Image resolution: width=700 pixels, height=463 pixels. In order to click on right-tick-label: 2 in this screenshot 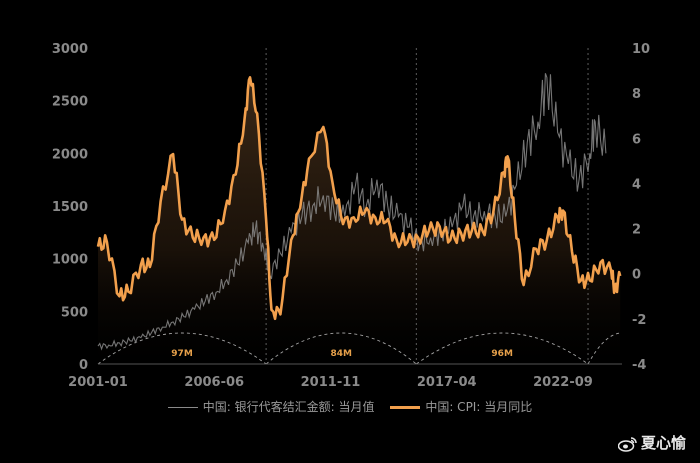, I will do `click(636, 230)`.